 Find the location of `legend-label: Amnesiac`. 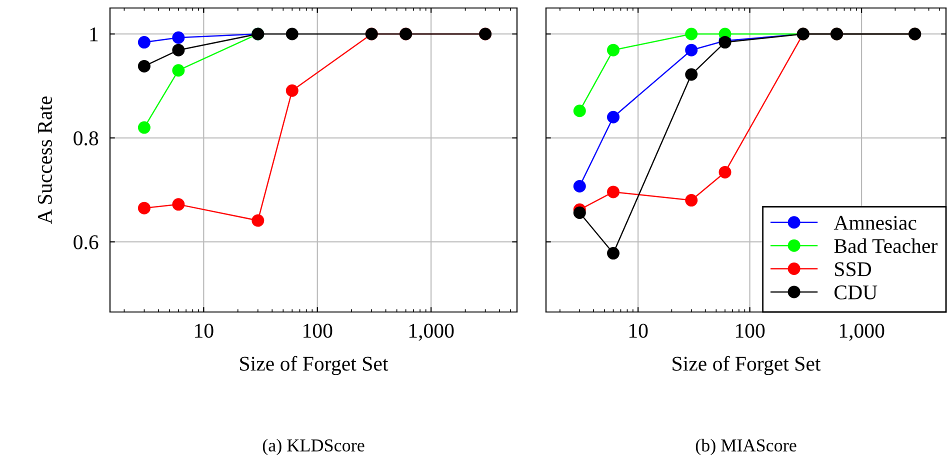

legend-label: Amnesiac is located at coordinates (875, 223).